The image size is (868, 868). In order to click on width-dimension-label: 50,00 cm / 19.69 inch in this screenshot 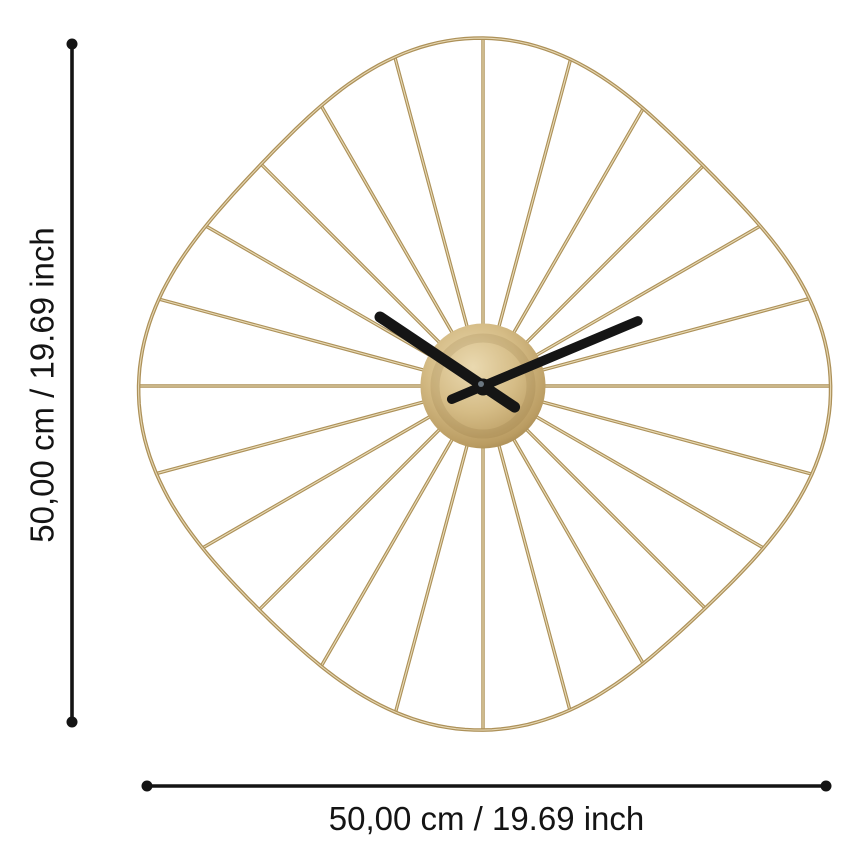, I will do `click(486, 818)`.